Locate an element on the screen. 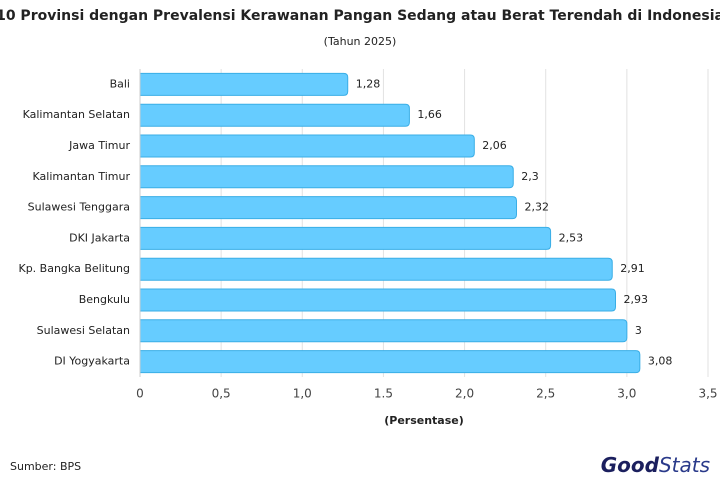 The height and width of the screenshot is (480, 720). x-axis-label: (Persentase) is located at coordinates (424, 420).